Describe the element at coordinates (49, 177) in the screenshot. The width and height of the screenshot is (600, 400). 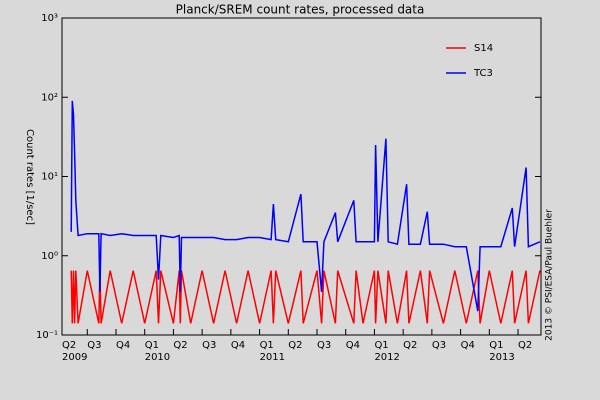
I see `y-tick-label: 10¹` at that location.